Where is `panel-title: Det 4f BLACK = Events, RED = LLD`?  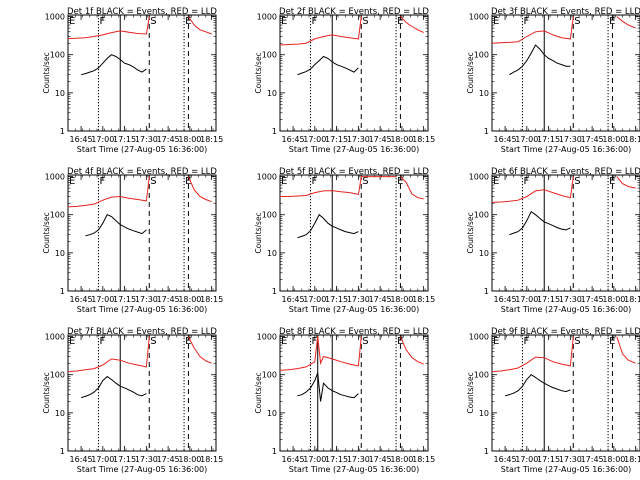
panel-title: Det 4f BLACK = Events, RED = LLD is located at coordinates (142, 172).